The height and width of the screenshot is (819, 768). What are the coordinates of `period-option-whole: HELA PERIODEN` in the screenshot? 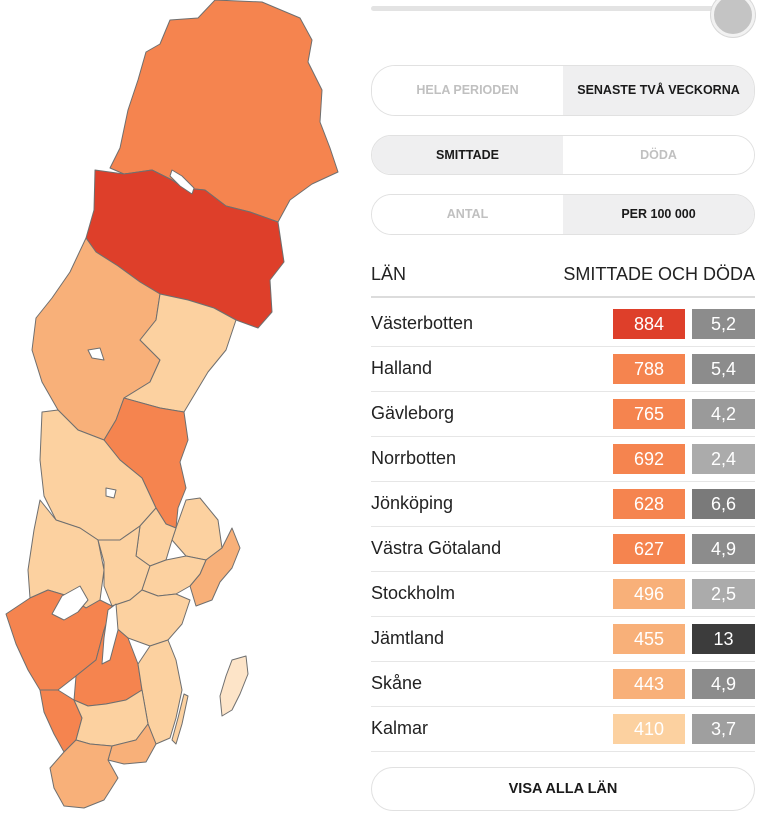 It's located at (467, 90).